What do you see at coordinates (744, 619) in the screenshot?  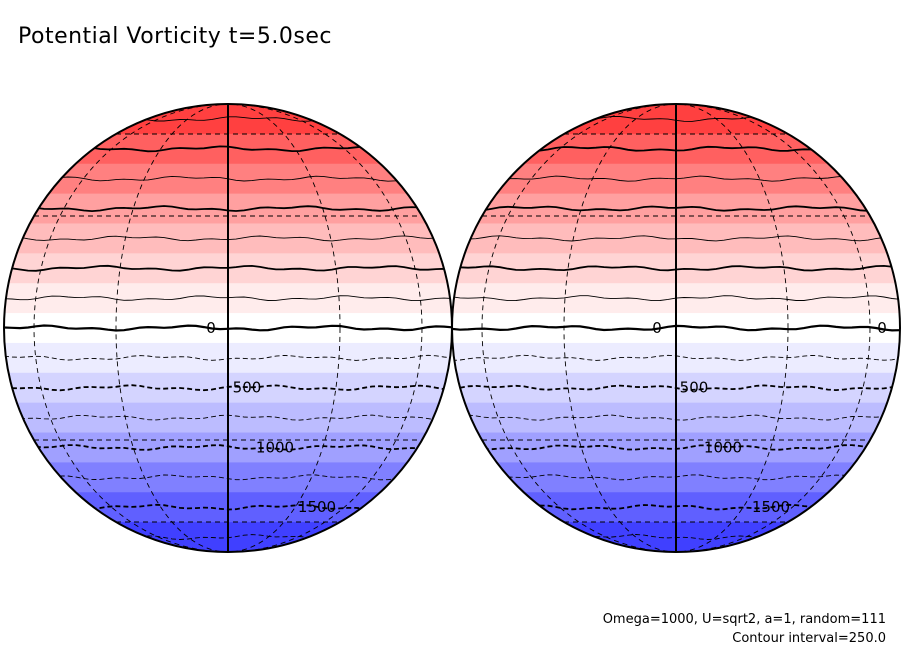 I see `parameters-note: Omega=1000, U=sqrt2, a=1, random=111` at bounding box center [744, 619].